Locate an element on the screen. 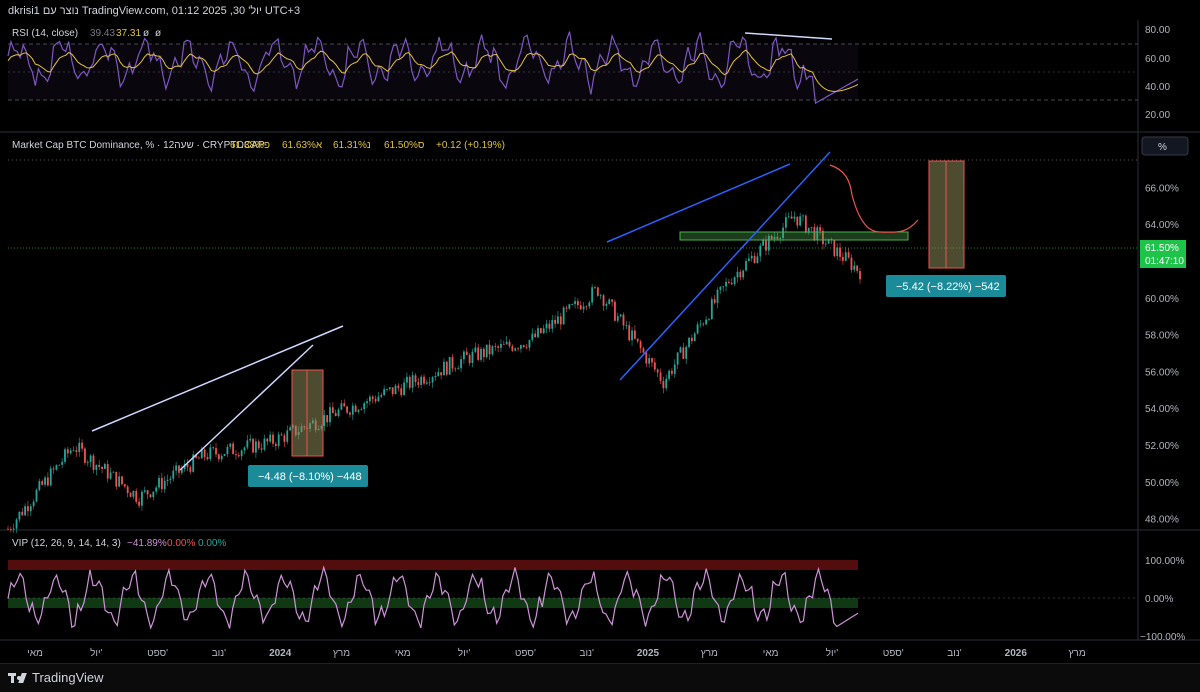  time-label-8: ספט' is located at coordinates (525, 653).